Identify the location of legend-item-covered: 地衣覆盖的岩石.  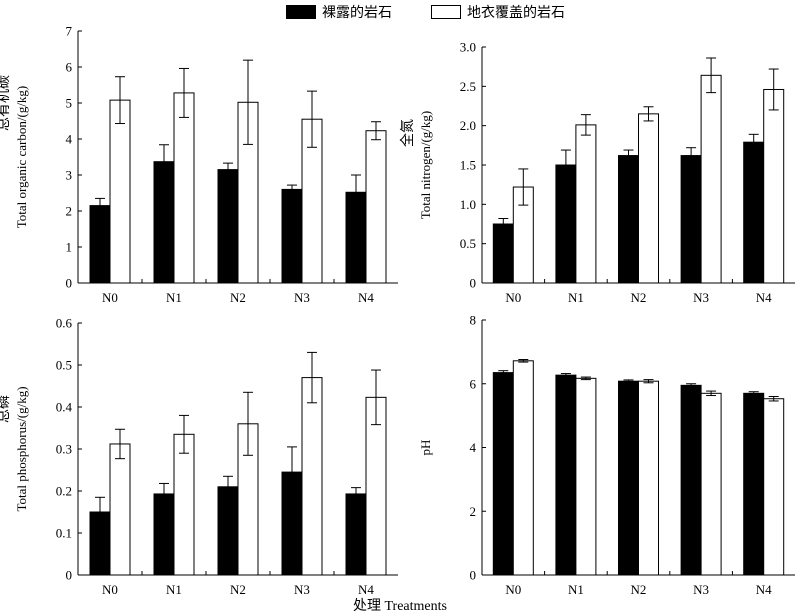
(498, 12).